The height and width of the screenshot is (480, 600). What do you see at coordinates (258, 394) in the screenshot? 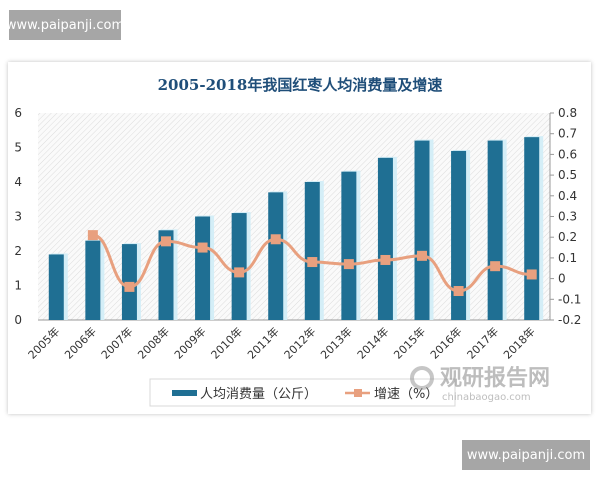
I see `legend-label-consumption: 人均消费量（公斤）` at bounding box center [258, 394].